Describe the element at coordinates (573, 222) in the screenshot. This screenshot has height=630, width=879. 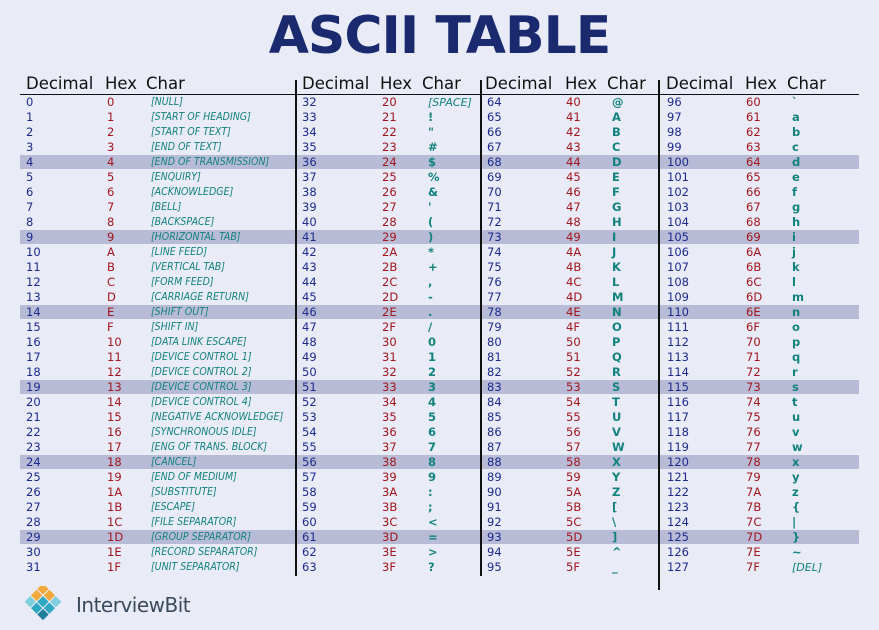
I see `hex-cell: 48` at that location.